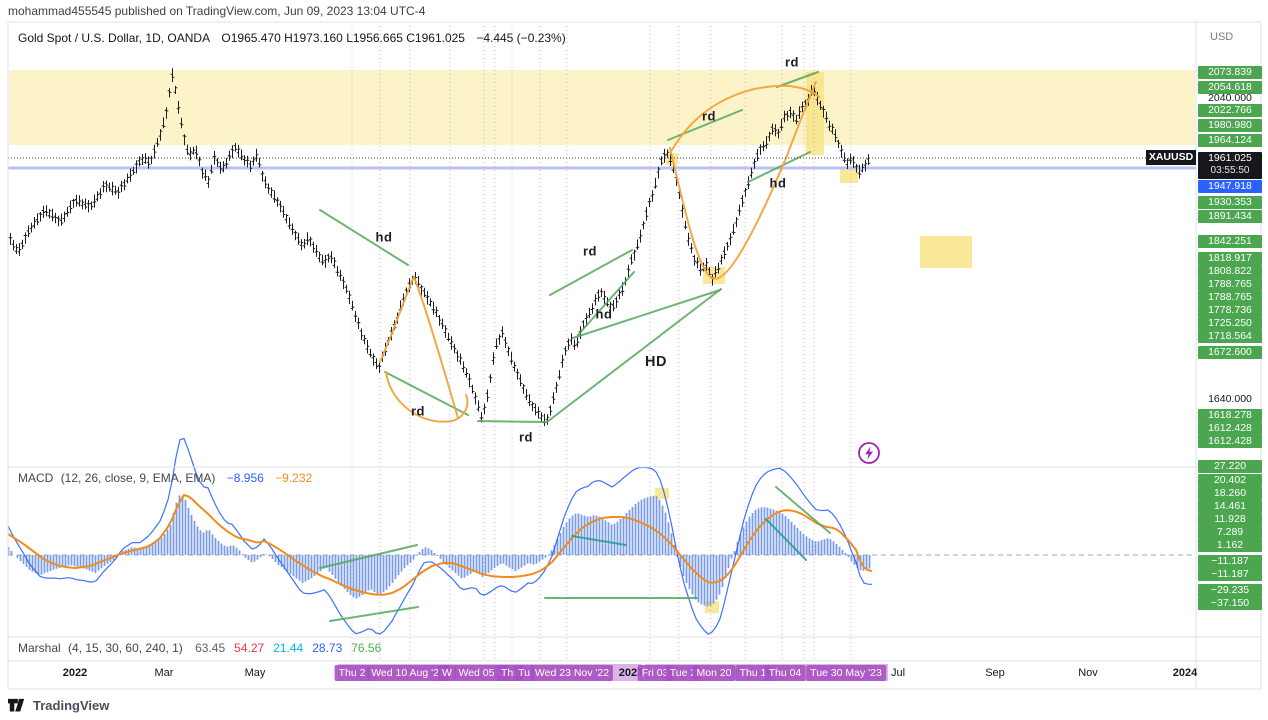 This screenshot has width=1268, height=720. Describe the element at coordinates (1185, 673) in the screenshot. I see `time-axis-label: 2024` at that location.